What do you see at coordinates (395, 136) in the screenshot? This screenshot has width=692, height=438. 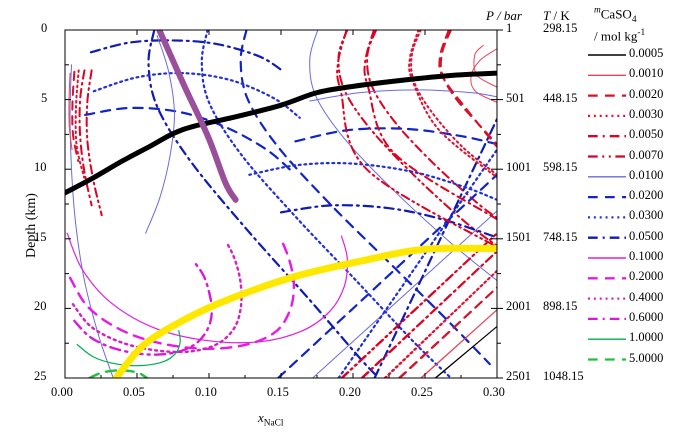 I see `contour-0.0200b` at bounding box center [395, 136].